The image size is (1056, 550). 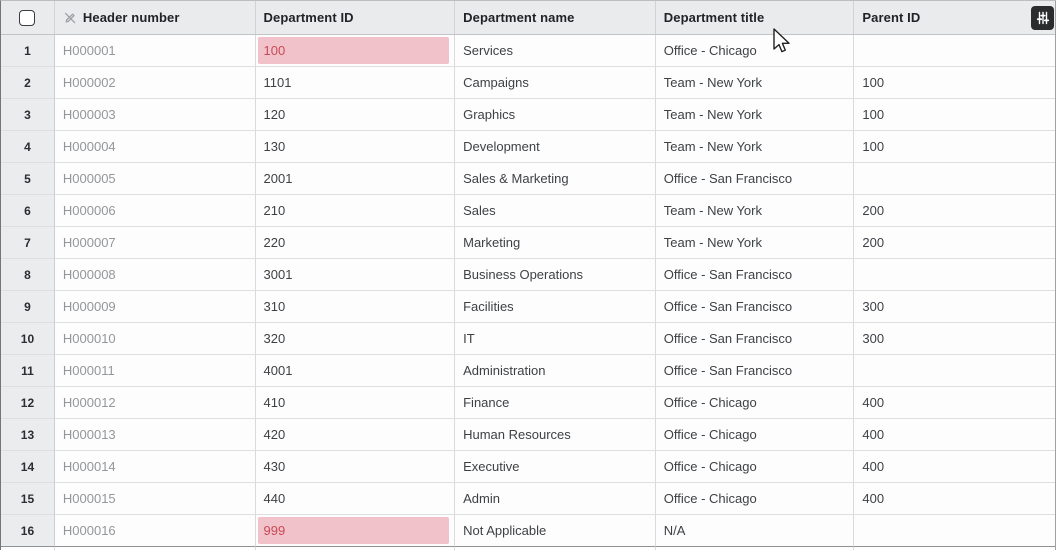 What do you see at coordinates (155, 115) in the screenshot?
I see `cell-header-number: H000003` at bounding box center [155, 115].